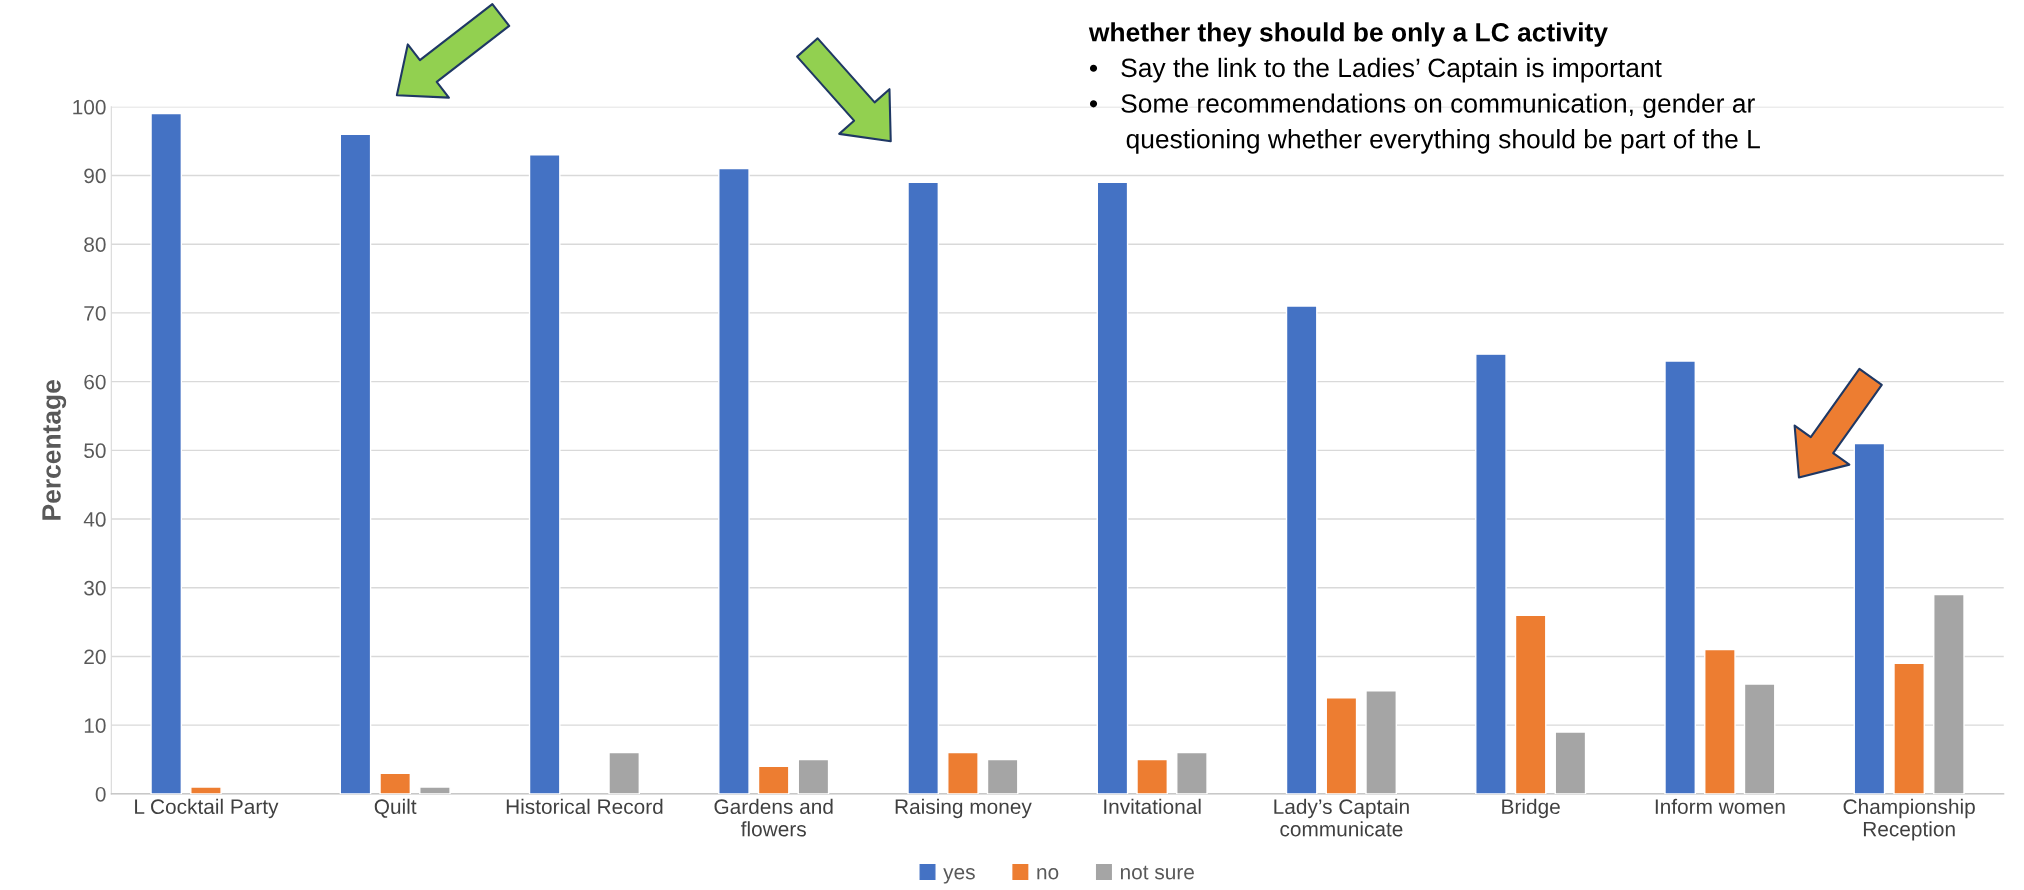 This screenshot has height=890, width=2024. I want to click on x-tick-label: L Cocktail Party, so click(207, 808).